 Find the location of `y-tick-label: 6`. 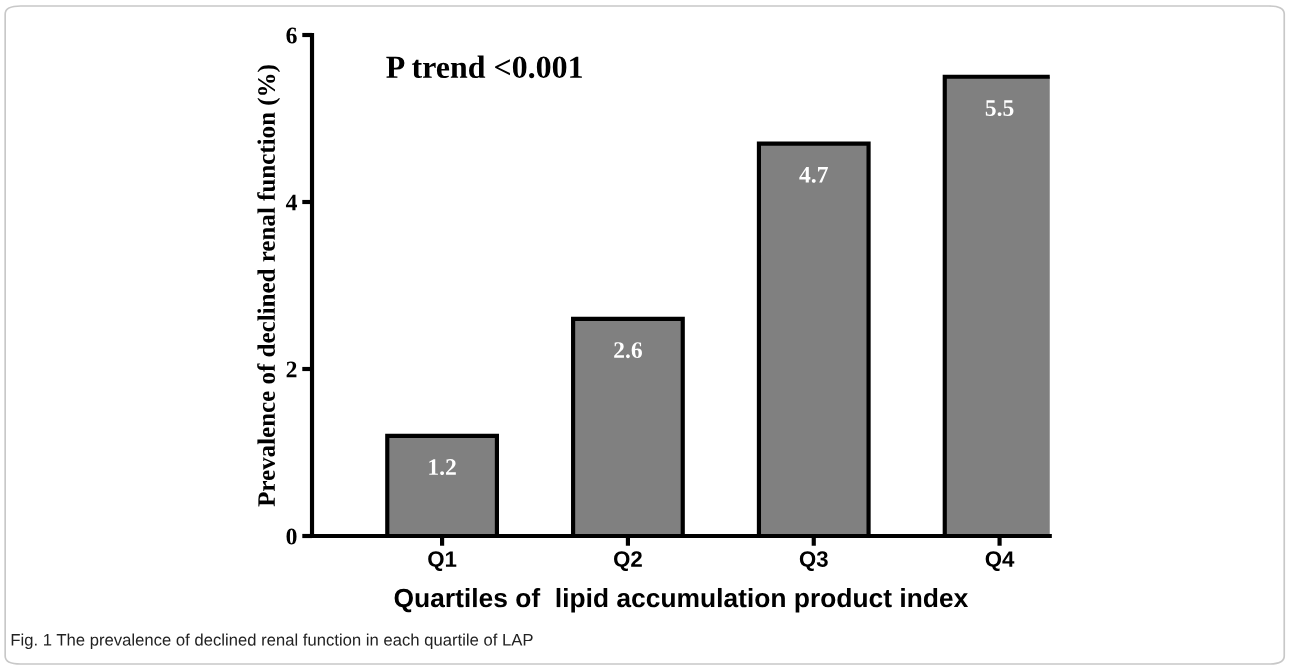

y-tick-label: 6 is located at coordinates (291, 35).